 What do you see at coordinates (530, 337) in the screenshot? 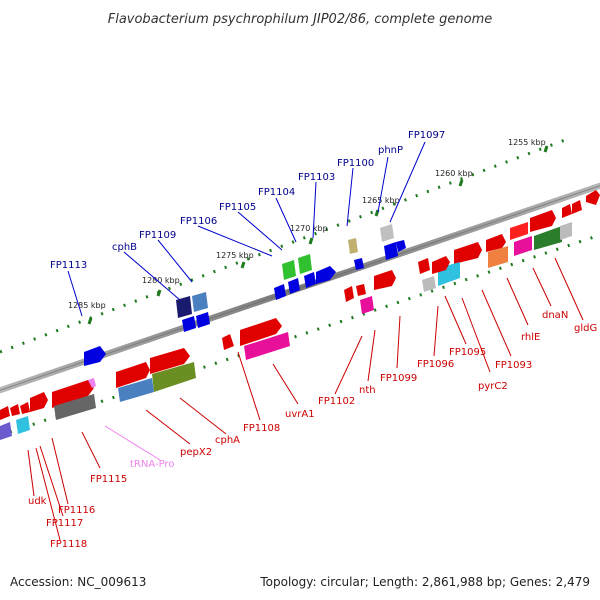
I see `gene-label-rhle: rhlE` at bounding box center [530, 337].